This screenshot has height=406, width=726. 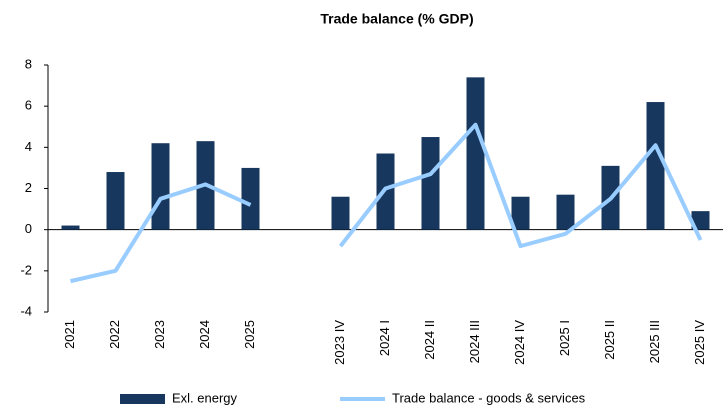 What do you see at coordinates (519, 342) in the screenshot?
I see `x-tick-label: 2024 IV` at bounding box center [519, 342].